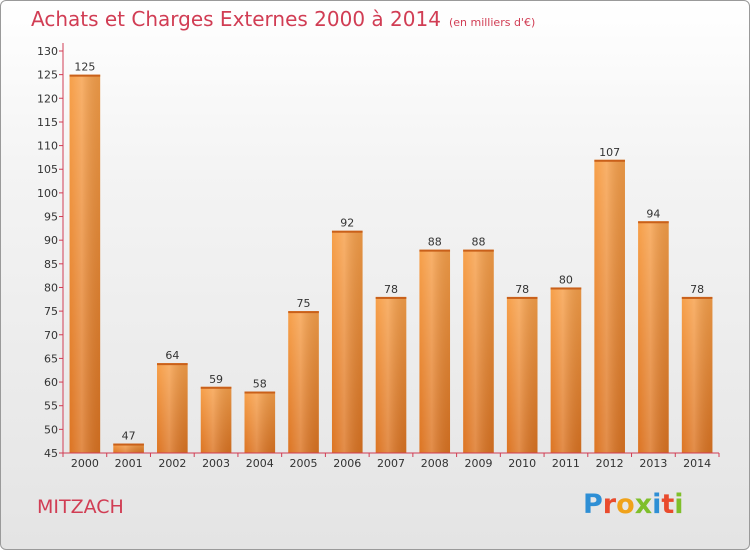  Describe the element at coordinates (697, 463) in the screenshot. I see `x-tick-label: 2014` at that location.